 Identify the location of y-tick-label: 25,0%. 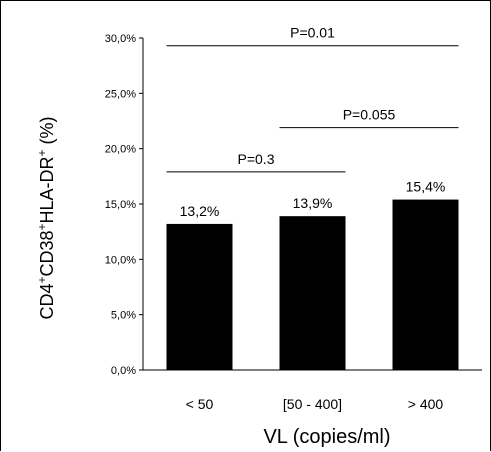
(120, 94).